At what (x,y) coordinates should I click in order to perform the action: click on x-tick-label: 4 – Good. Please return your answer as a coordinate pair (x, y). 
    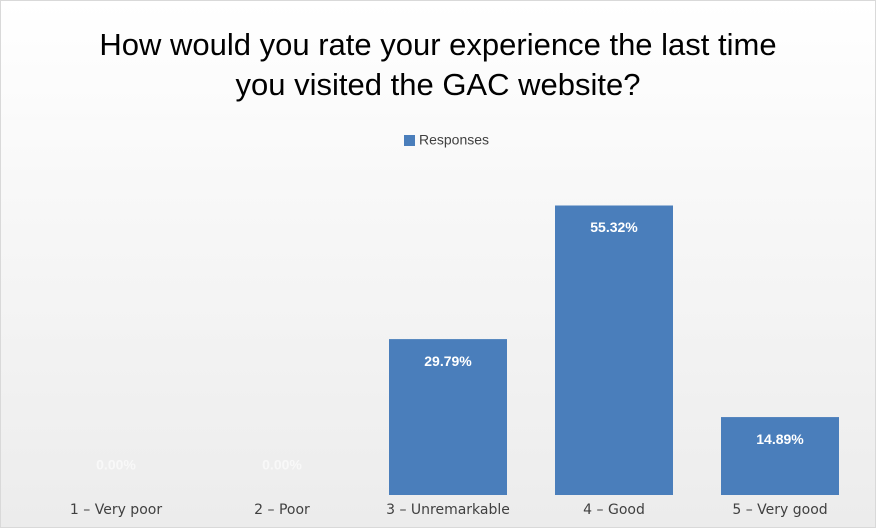
    Looking at the image, I should click on (614, 510).